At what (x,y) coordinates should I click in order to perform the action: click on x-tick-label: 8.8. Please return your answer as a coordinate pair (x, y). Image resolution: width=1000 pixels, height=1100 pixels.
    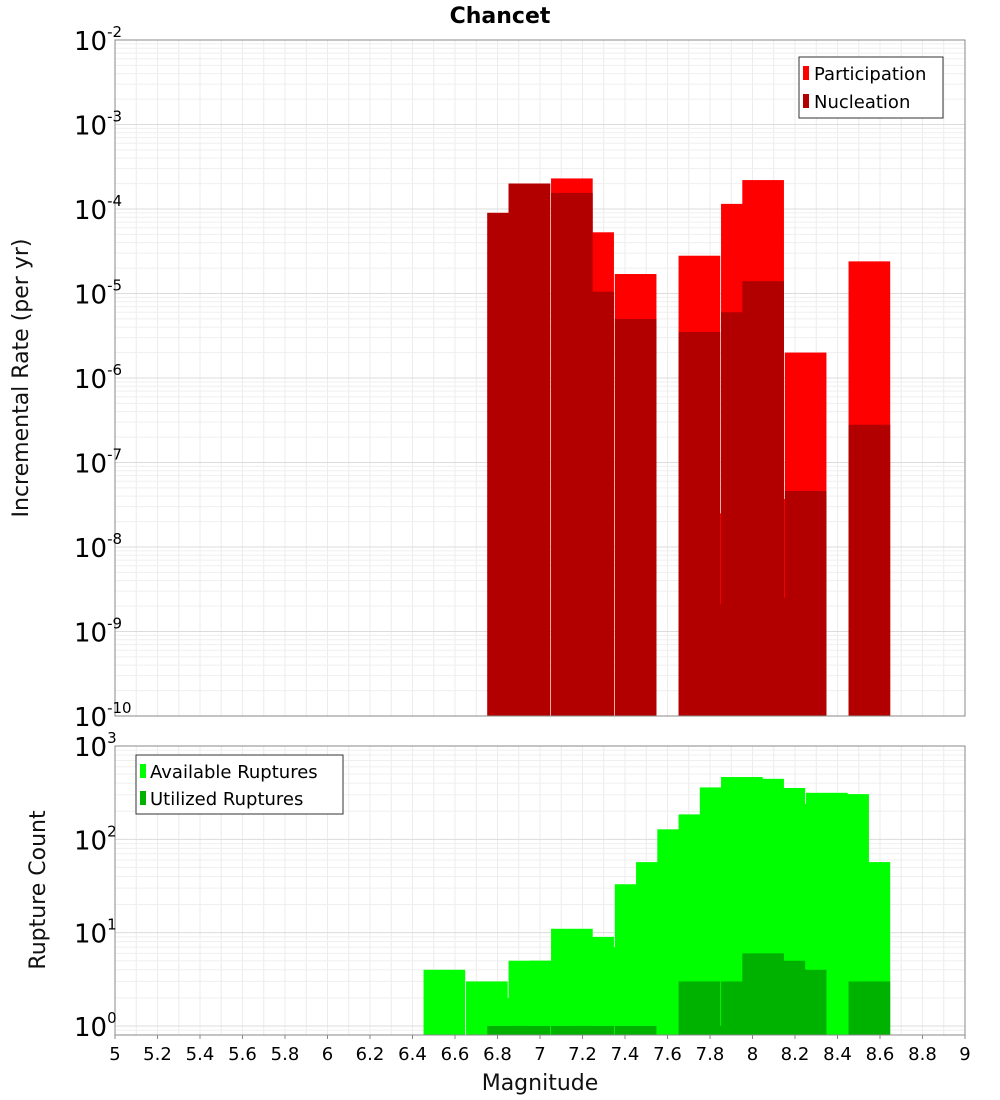
    Looking at the image, I should click on (922, 1054).